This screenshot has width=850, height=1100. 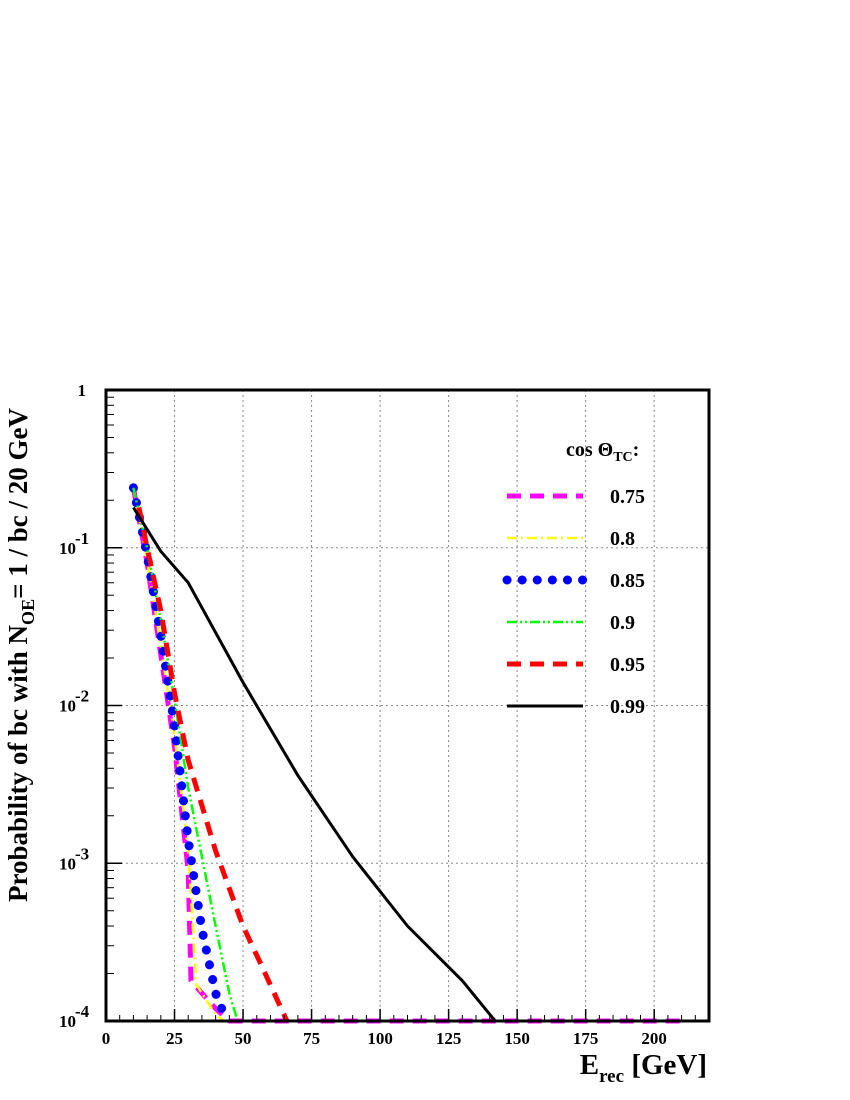 What do you see at coordinates (243, 1038) in the screenshot?
I see `x-tick-label: 50` at bounding box center [243, 1038].